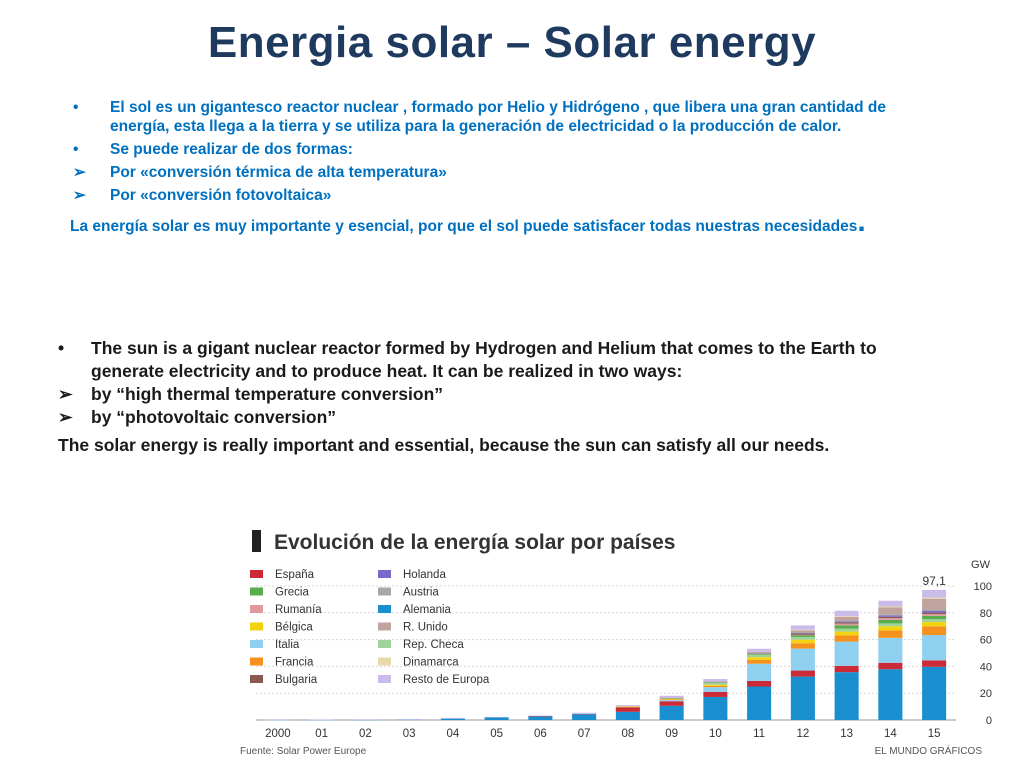 Image resolution: width=1024 pixels, height=768 pixels. What do you see at coordinates (267, 394) in the screenshot?
I see `english-arrow-1: by “high thermal temperature conversion”` at bounding box center [267, 394].